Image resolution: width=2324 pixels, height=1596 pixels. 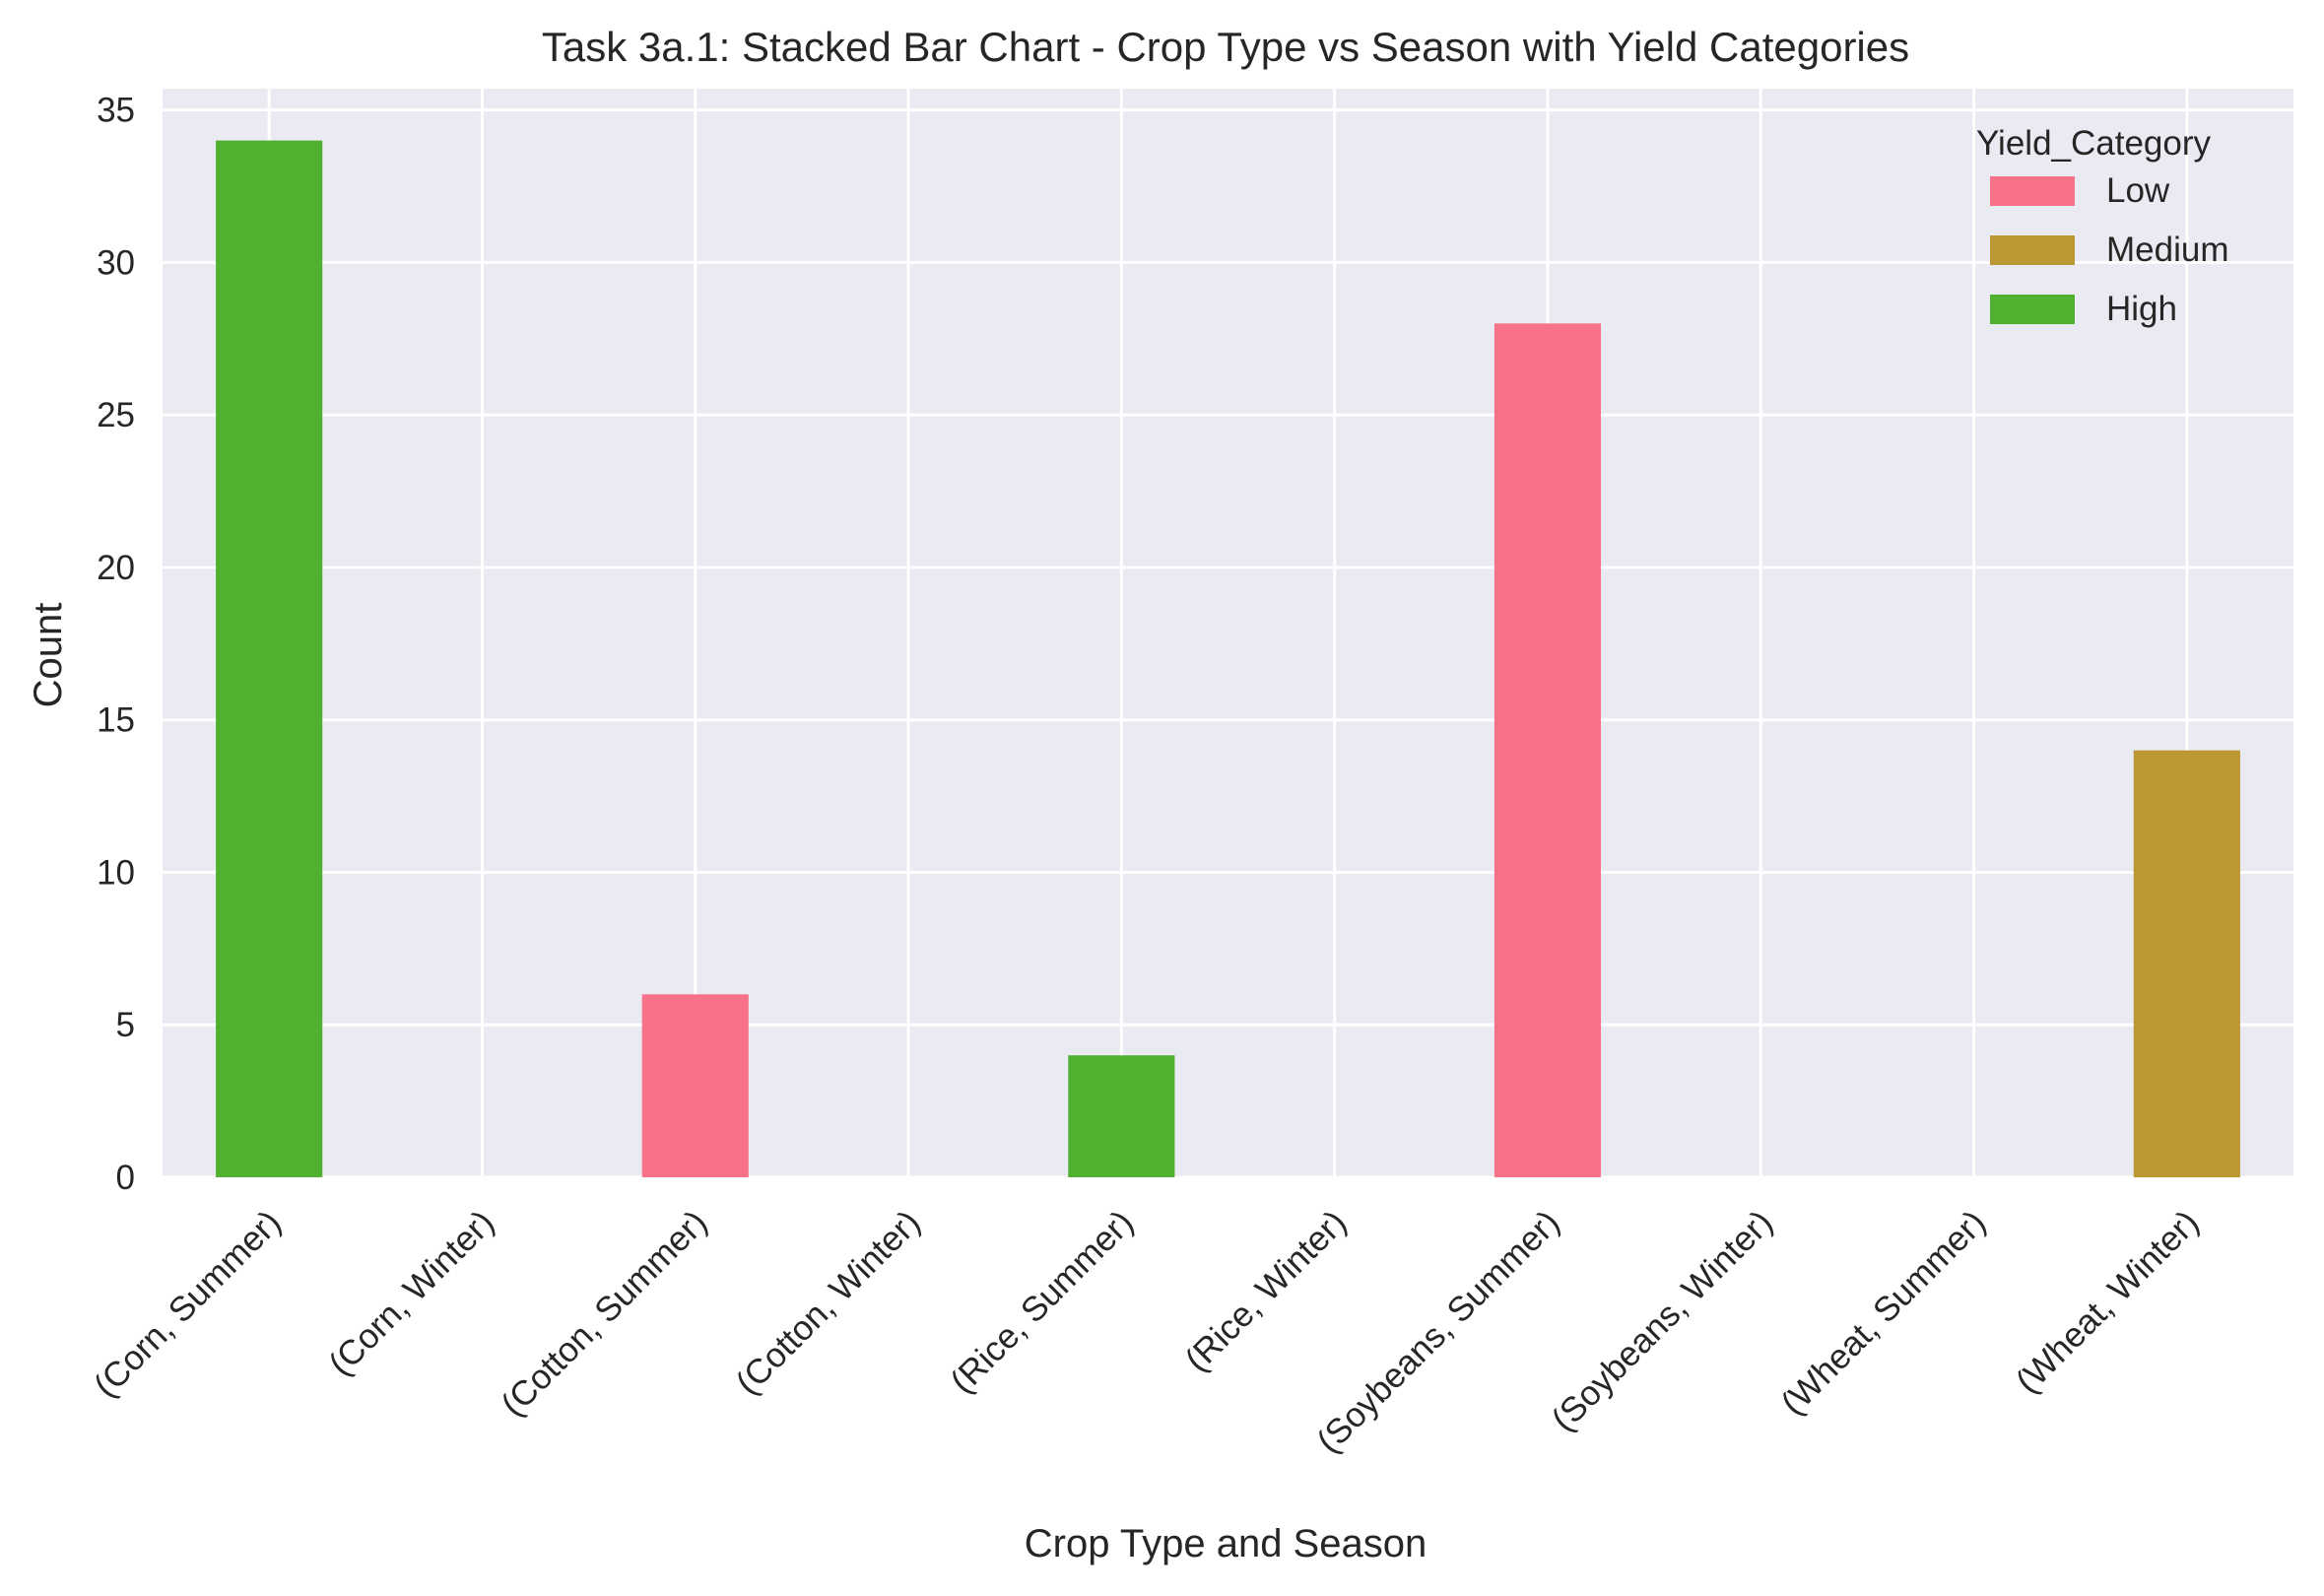 I want to click on y-axis-label: Count, so click(x=48, y=655).